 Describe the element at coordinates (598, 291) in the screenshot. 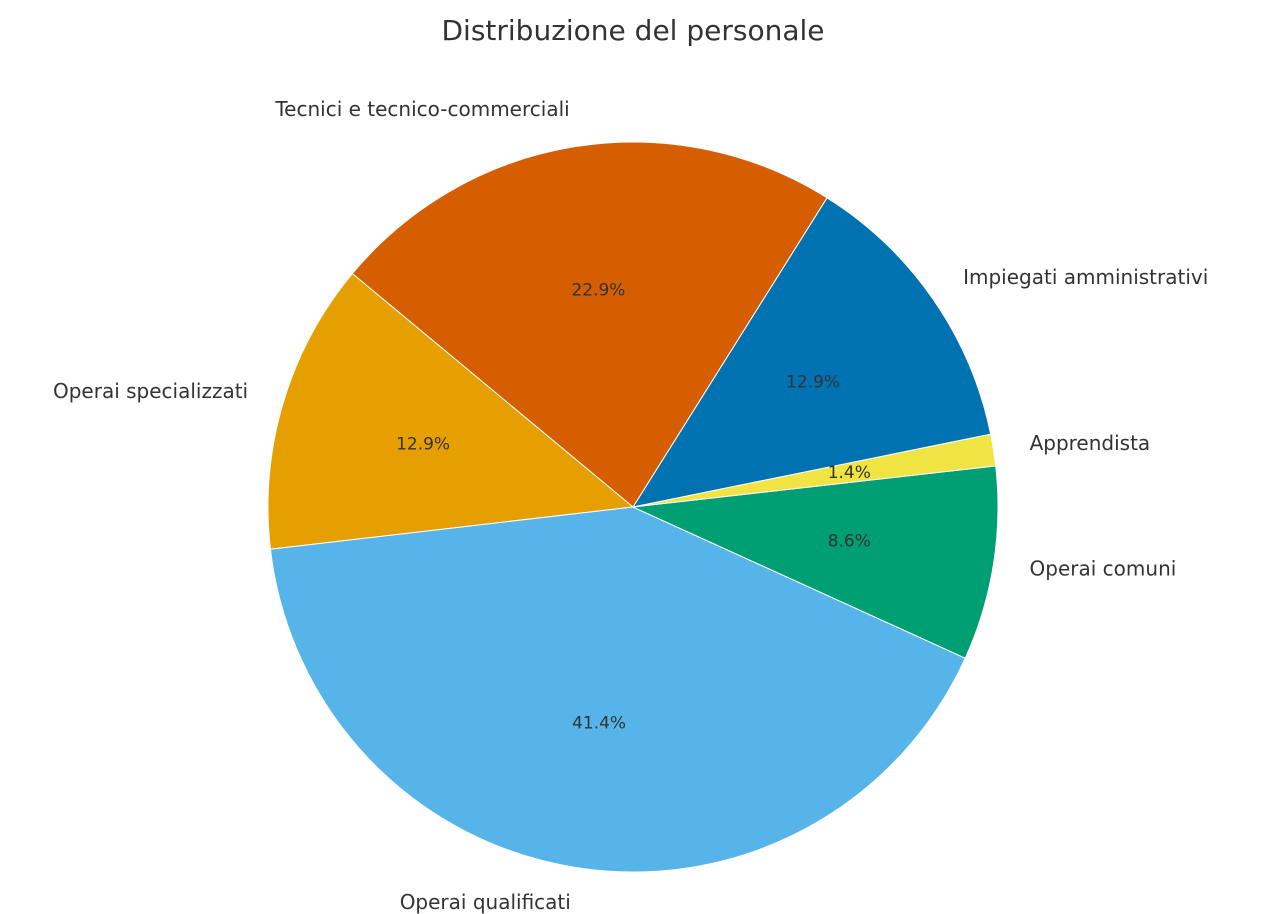

I see `pct-label: 22.9%` at that location.